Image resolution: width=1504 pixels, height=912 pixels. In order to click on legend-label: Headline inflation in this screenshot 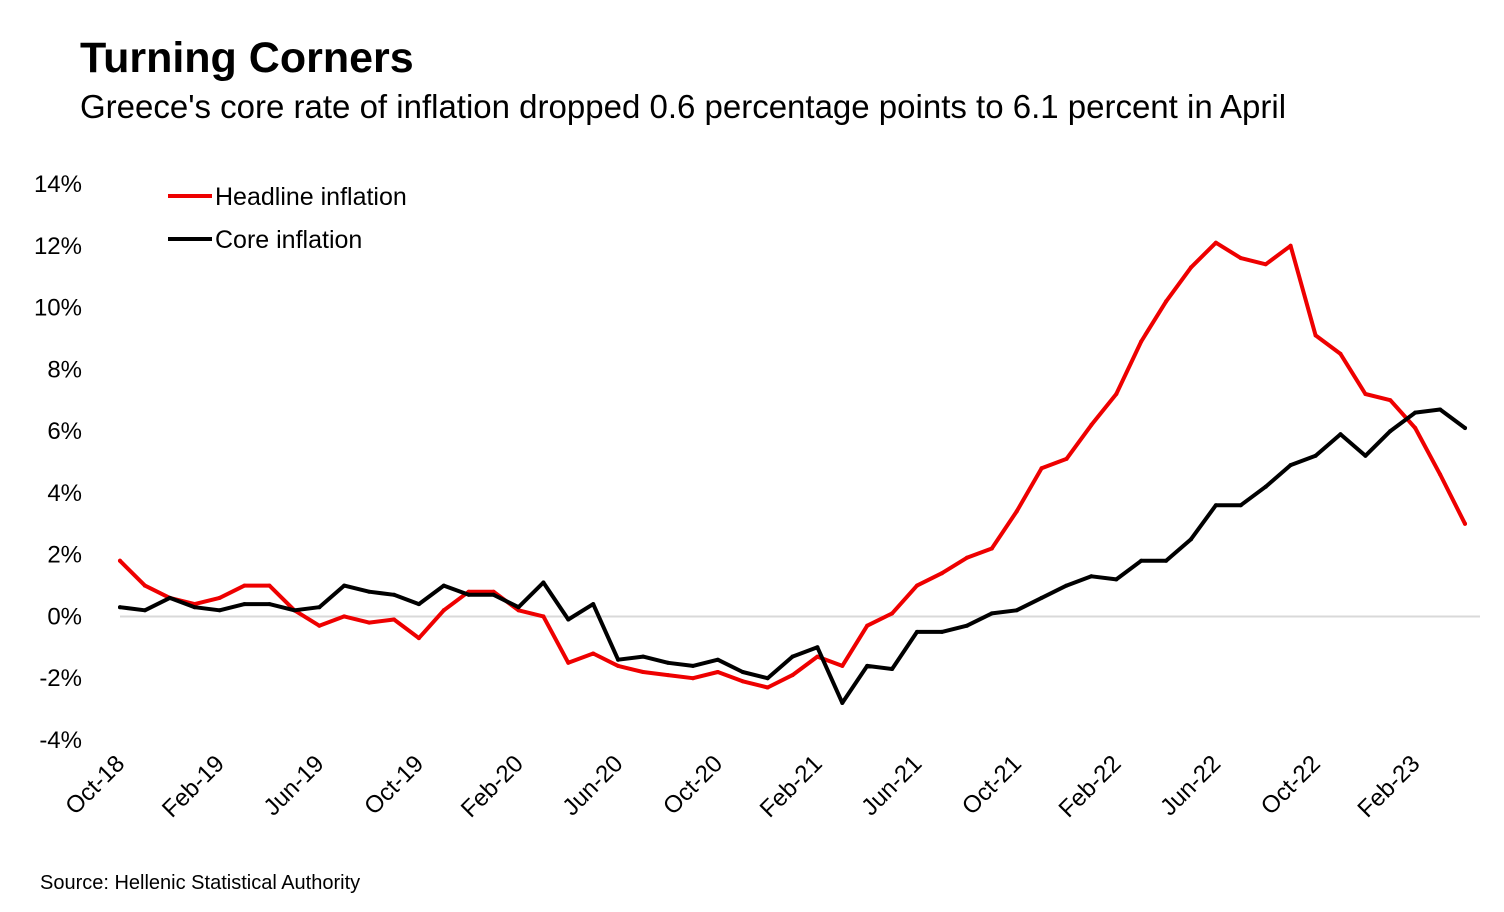, I will do `click(311, 197)`.